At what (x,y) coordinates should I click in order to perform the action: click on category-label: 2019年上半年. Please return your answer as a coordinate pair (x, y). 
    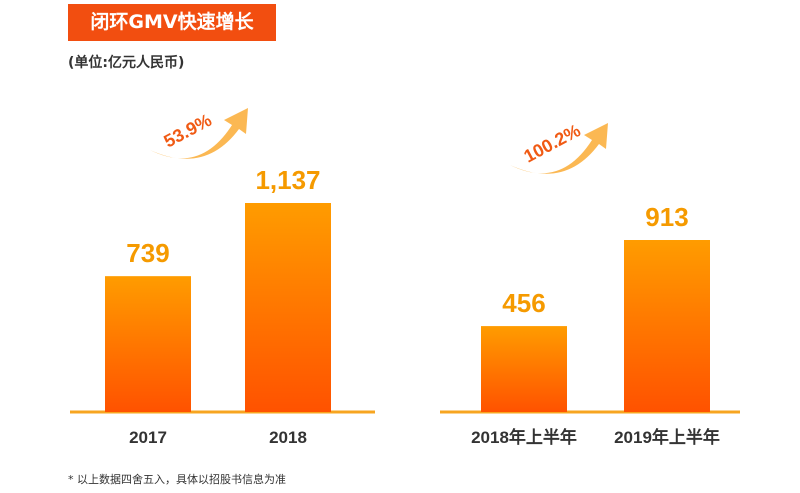
    Looking at the image, I should click on (667, 437).